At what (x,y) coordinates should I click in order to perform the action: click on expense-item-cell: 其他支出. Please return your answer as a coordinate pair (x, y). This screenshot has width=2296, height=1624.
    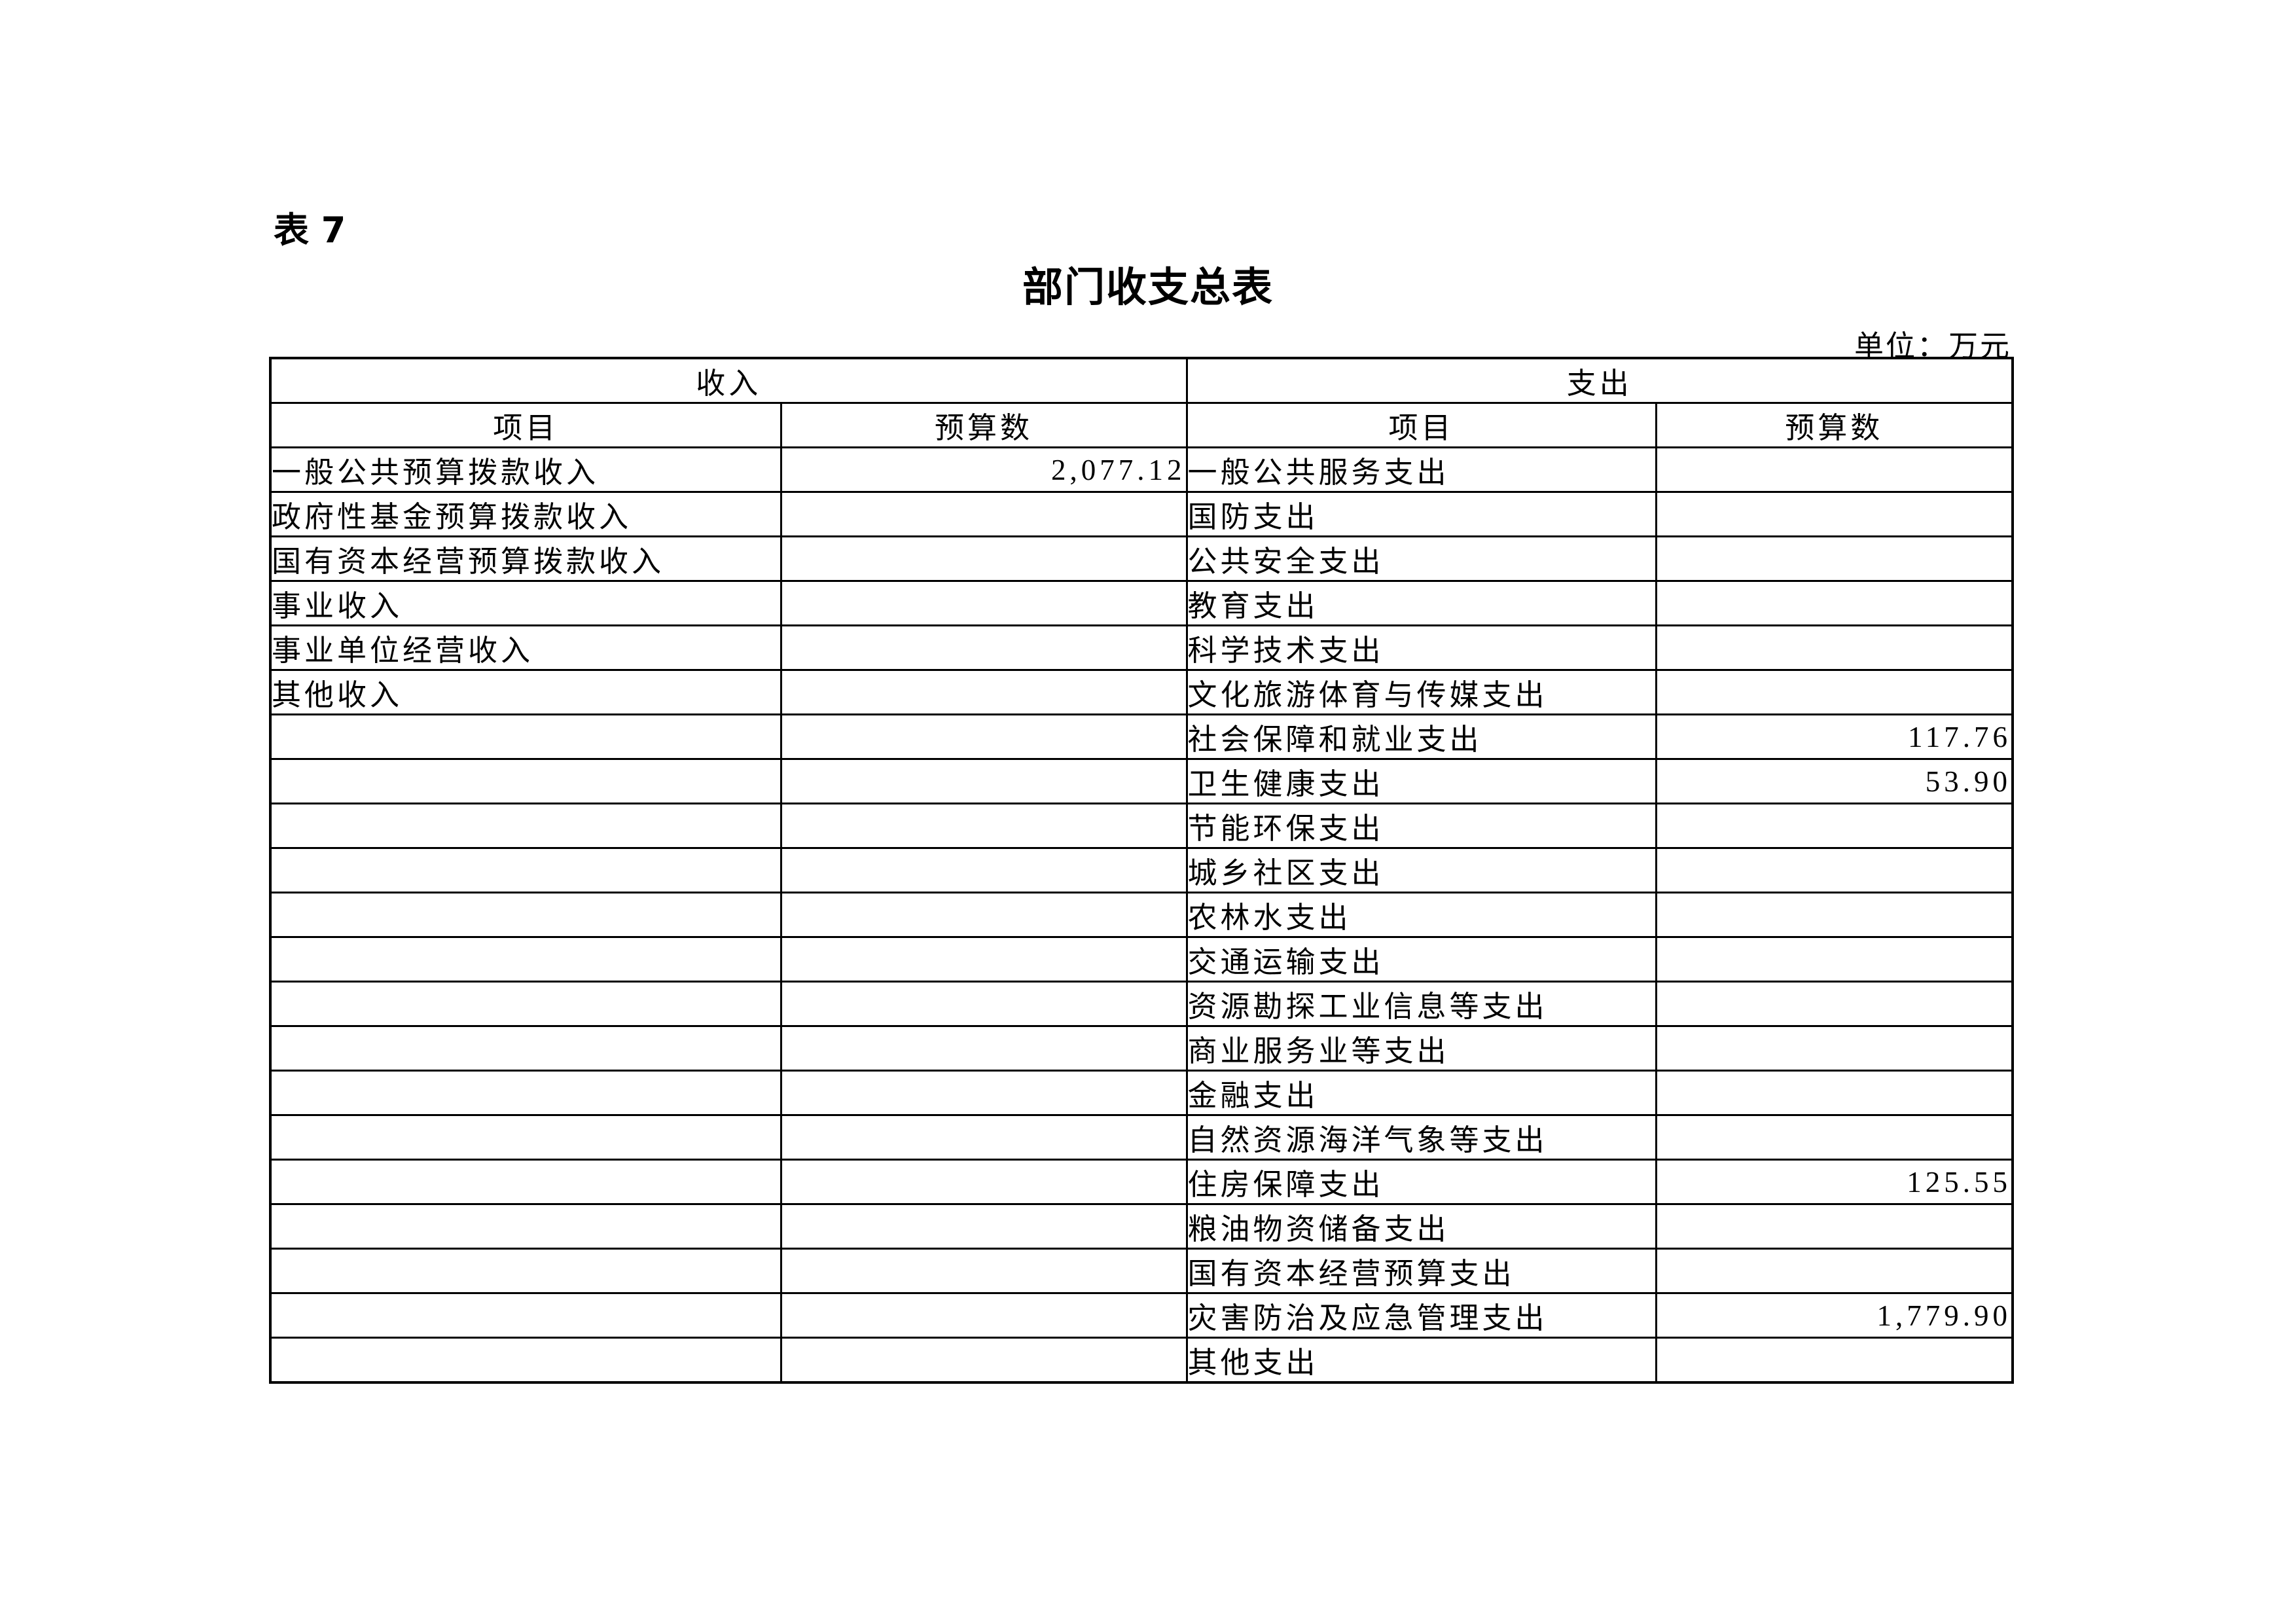
    Looking at the image, I should click on (1421, 1360).